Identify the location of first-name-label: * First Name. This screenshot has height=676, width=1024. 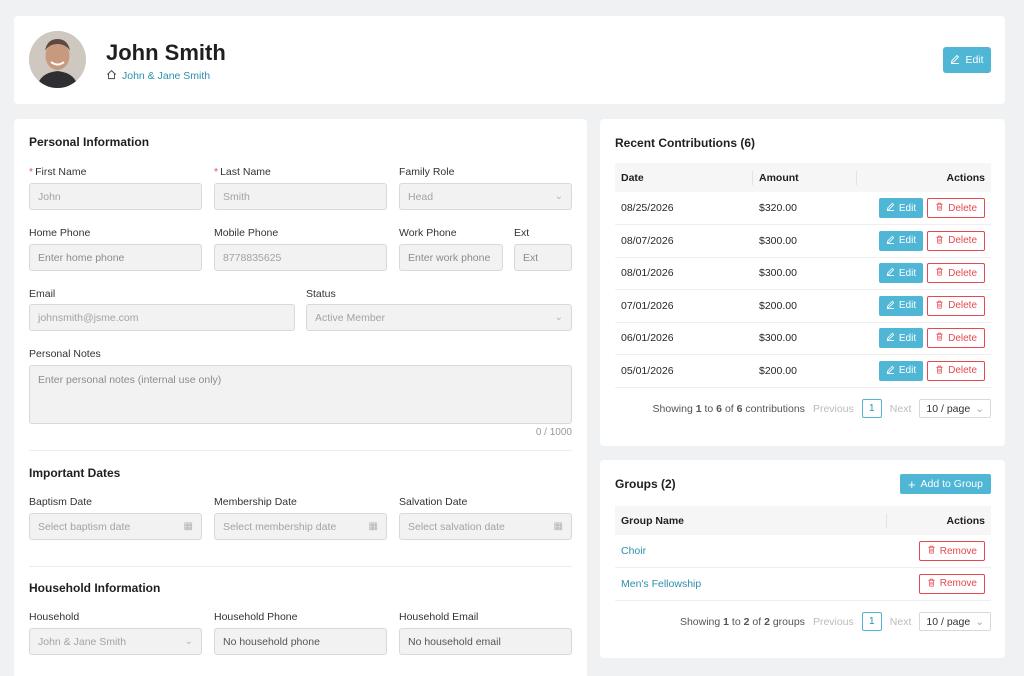
(58, 172).